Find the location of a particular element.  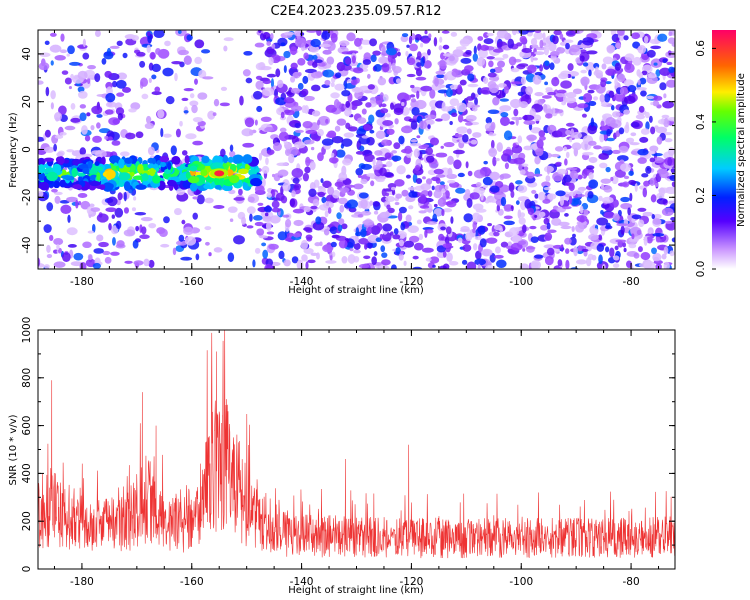

colorbar-tick-label: 0.6 is located at coordinates (701, 48).